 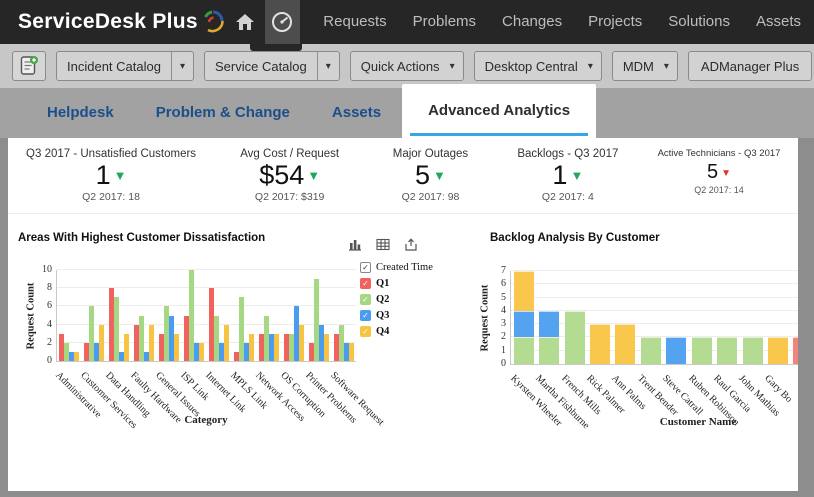 I want to click on bar-q4-os-corruption, so click(x=301, y=342).